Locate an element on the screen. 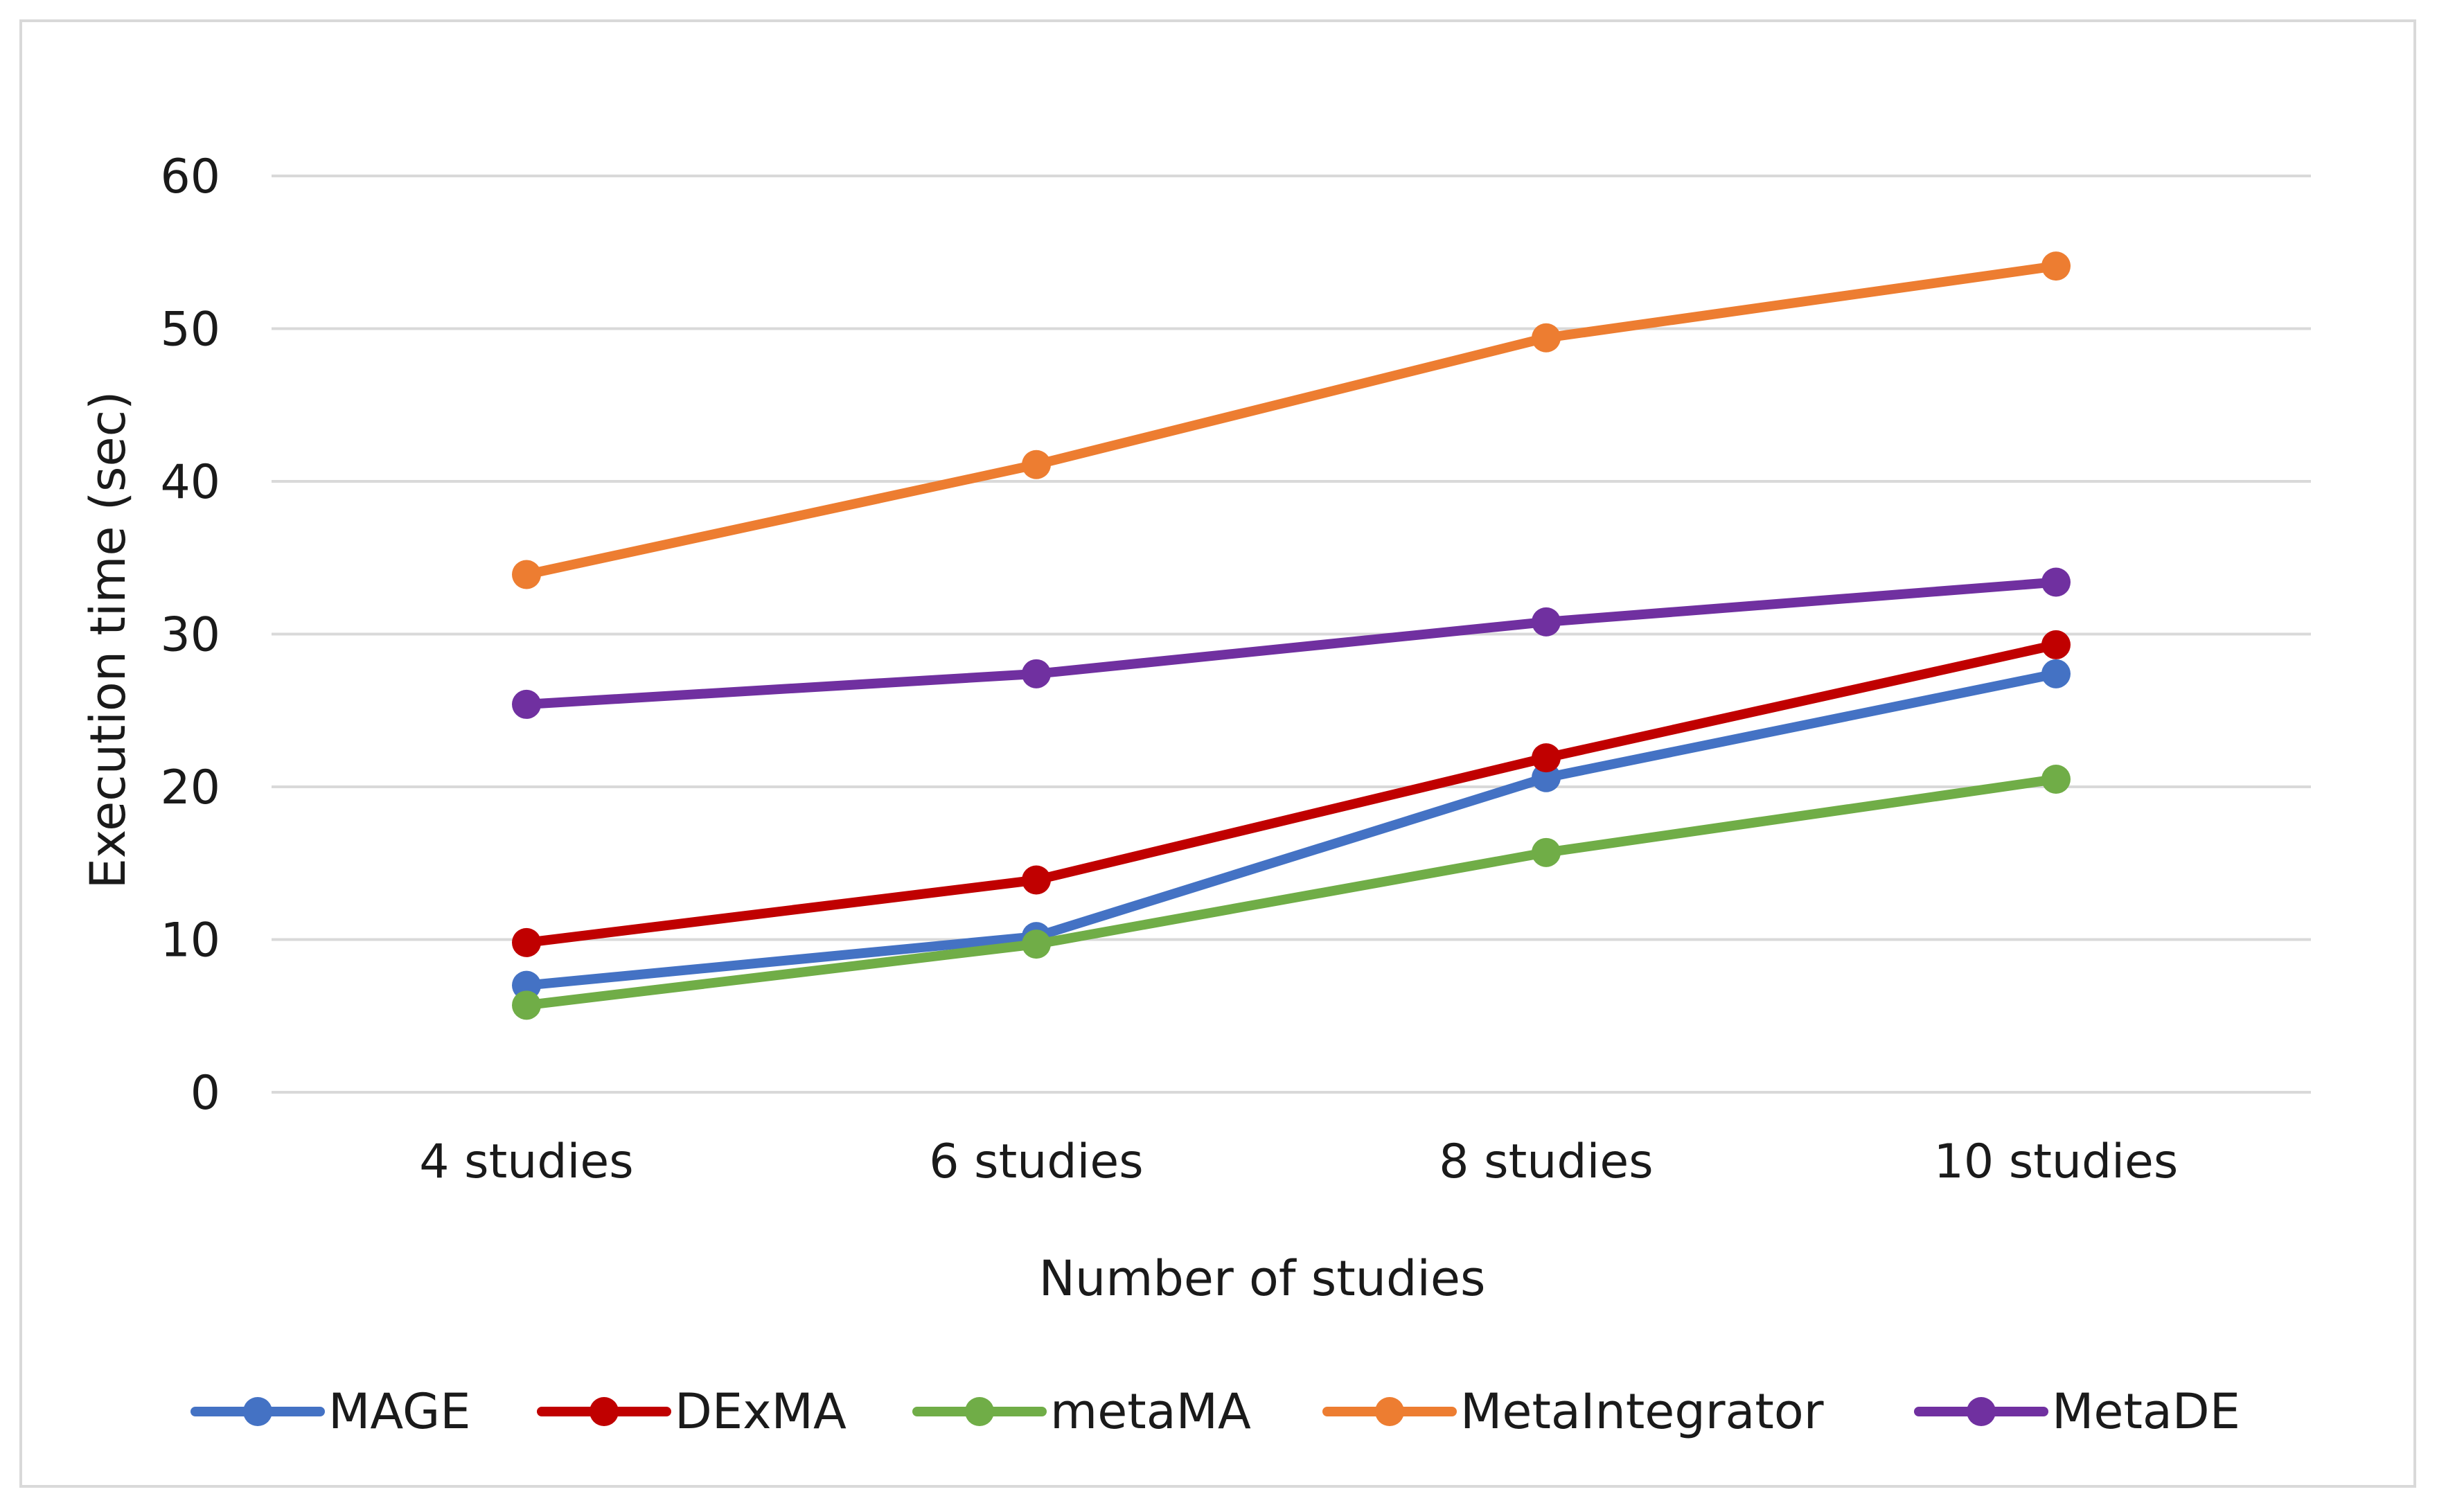 The width and height of the screenshot is (2437, 1512). y-axis-title: Execution time (sec) is located at coordinates (108, 640).